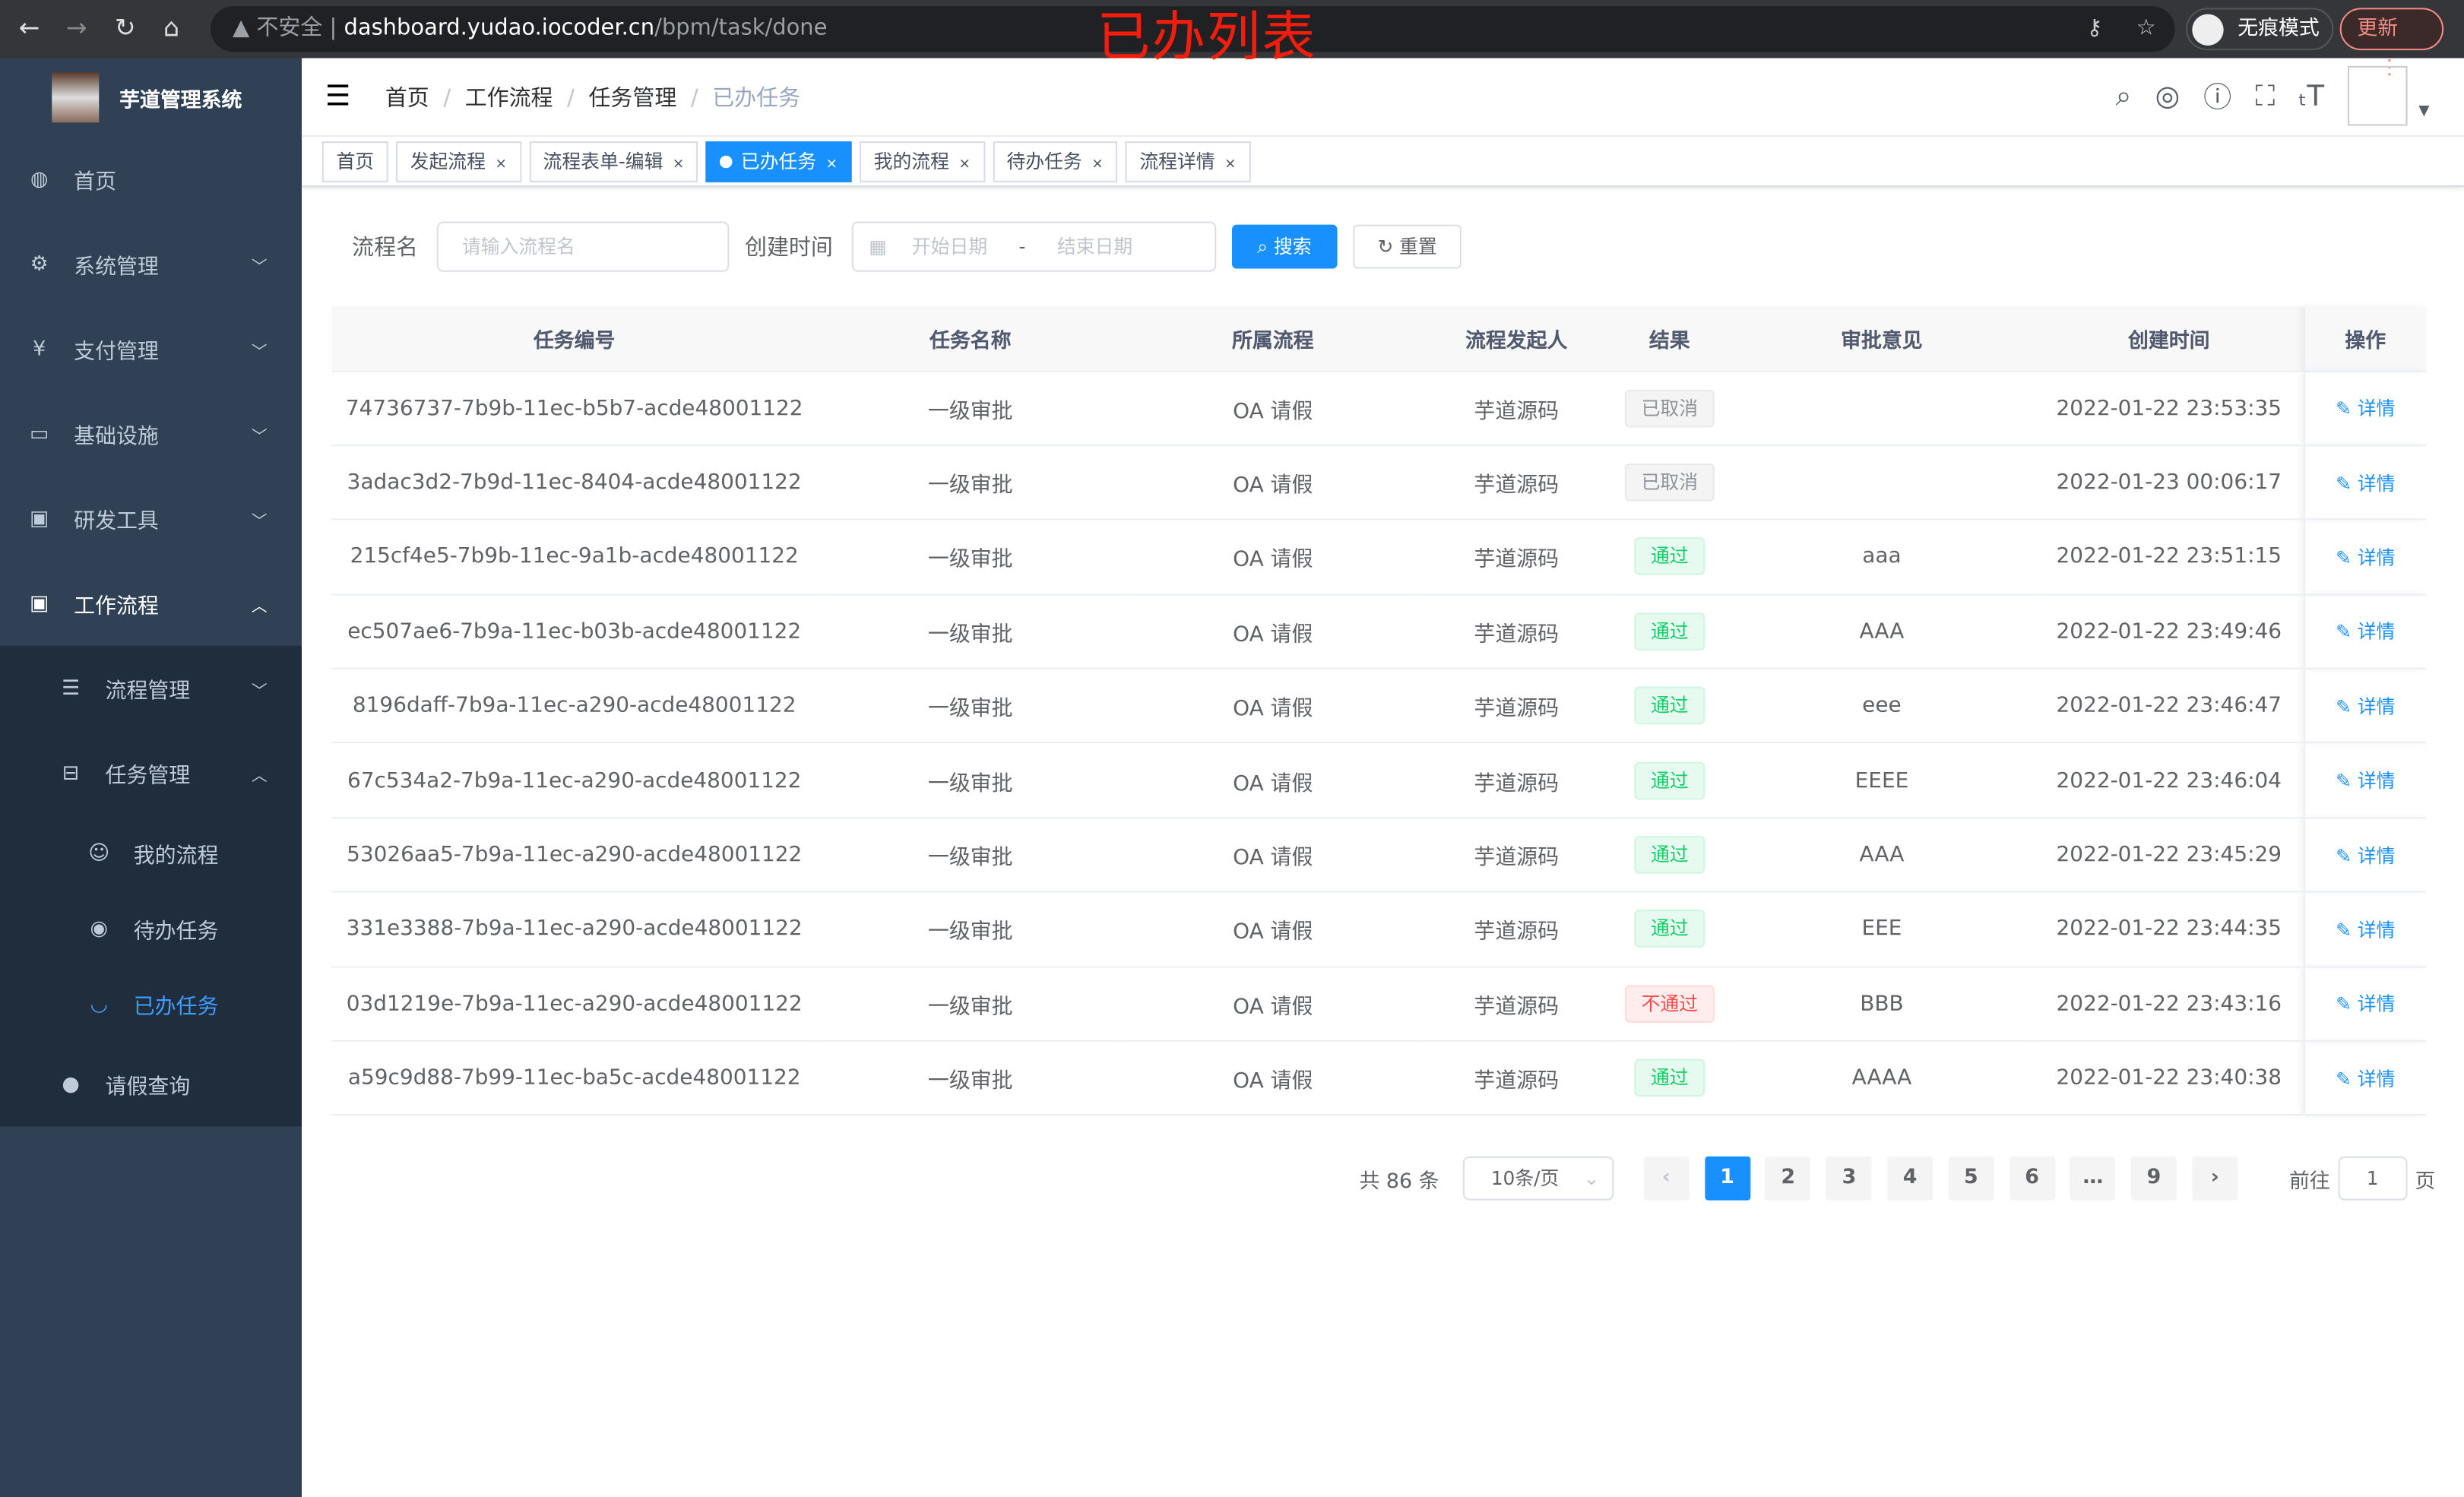 The height and width of the screenshot is (1497, 2464). Describe the element at coordinates (151, 928) in the screenshot. I see `sidebar-item-todo: ◉ 待办任务` at that location.